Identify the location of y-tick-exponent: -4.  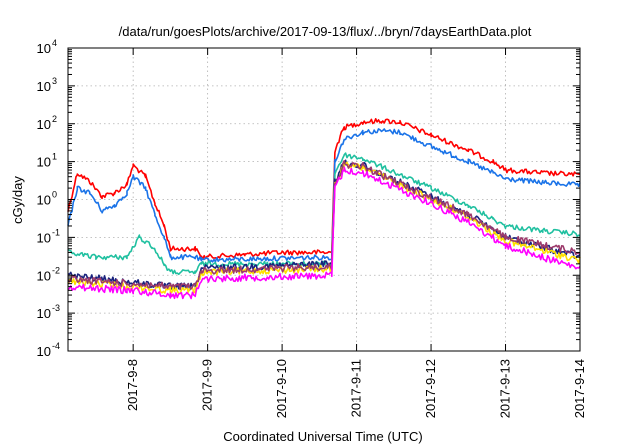
(56, 346).